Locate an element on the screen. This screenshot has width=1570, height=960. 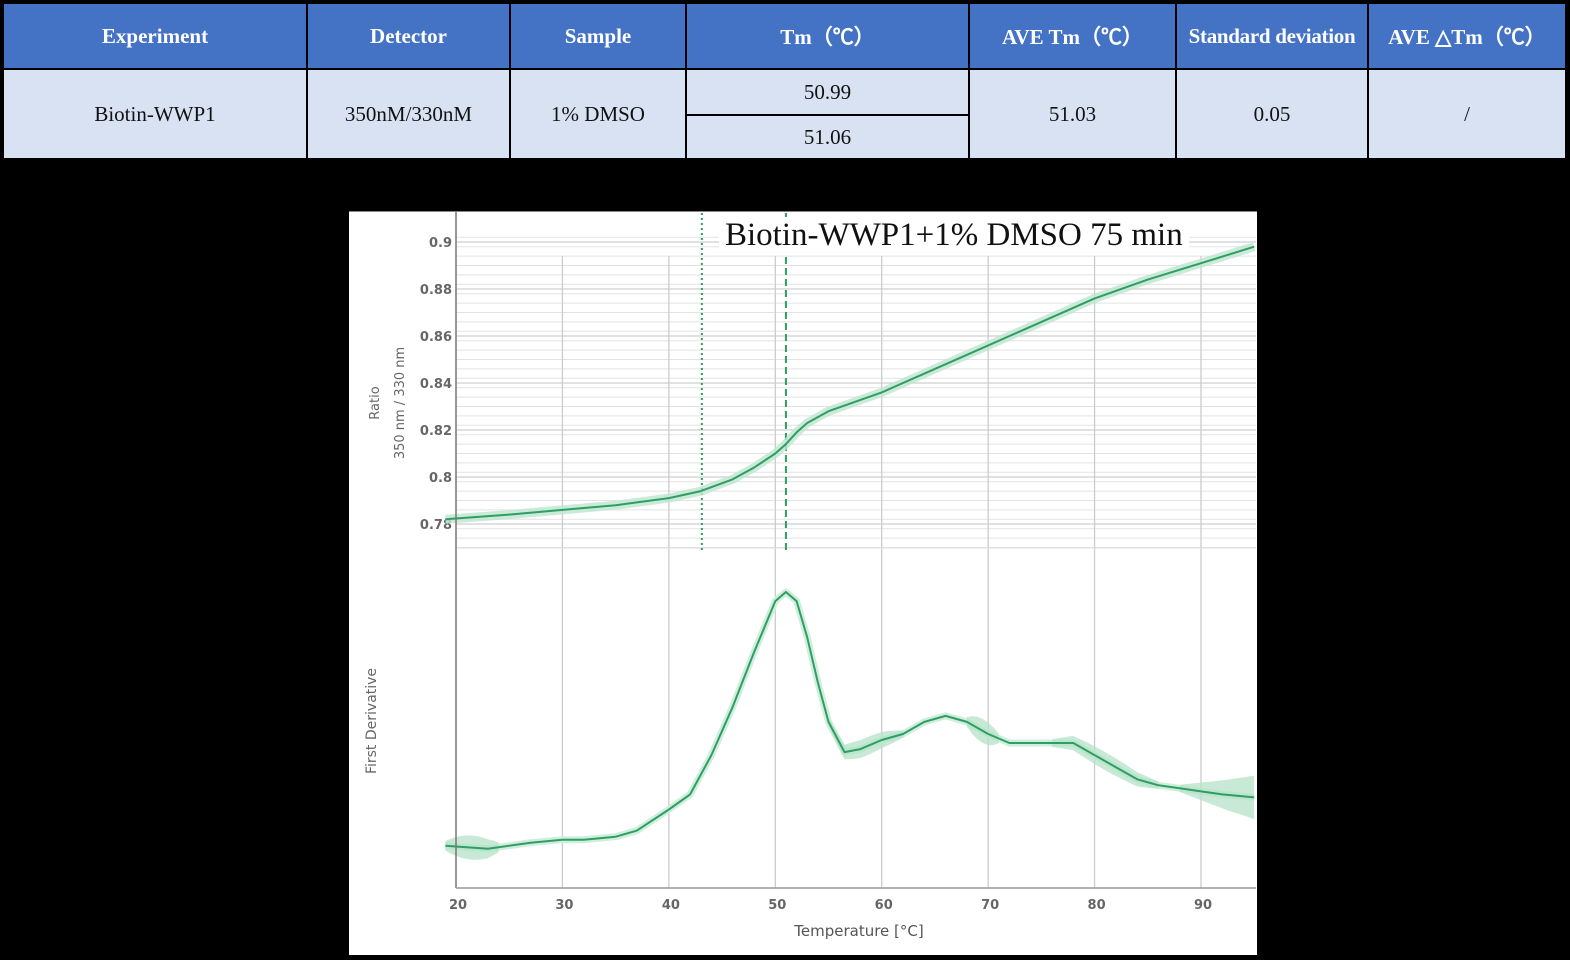
header-tm: Tm（℃） is located at coordinates (827, 36).